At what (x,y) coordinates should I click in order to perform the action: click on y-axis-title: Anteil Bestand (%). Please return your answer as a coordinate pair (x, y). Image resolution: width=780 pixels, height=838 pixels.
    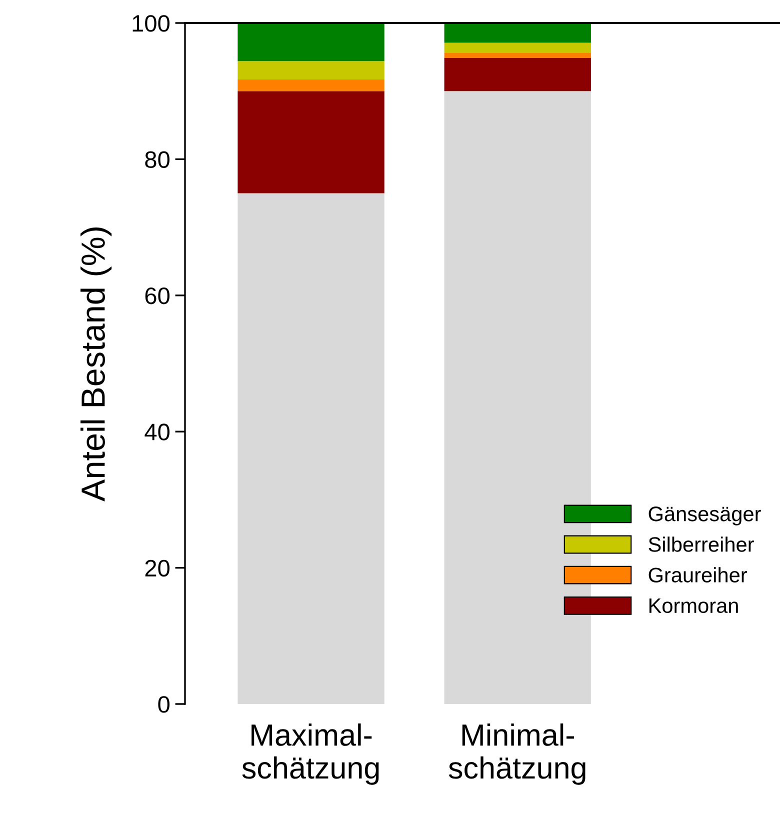
    Looking at the image, I should click on (96, 365).